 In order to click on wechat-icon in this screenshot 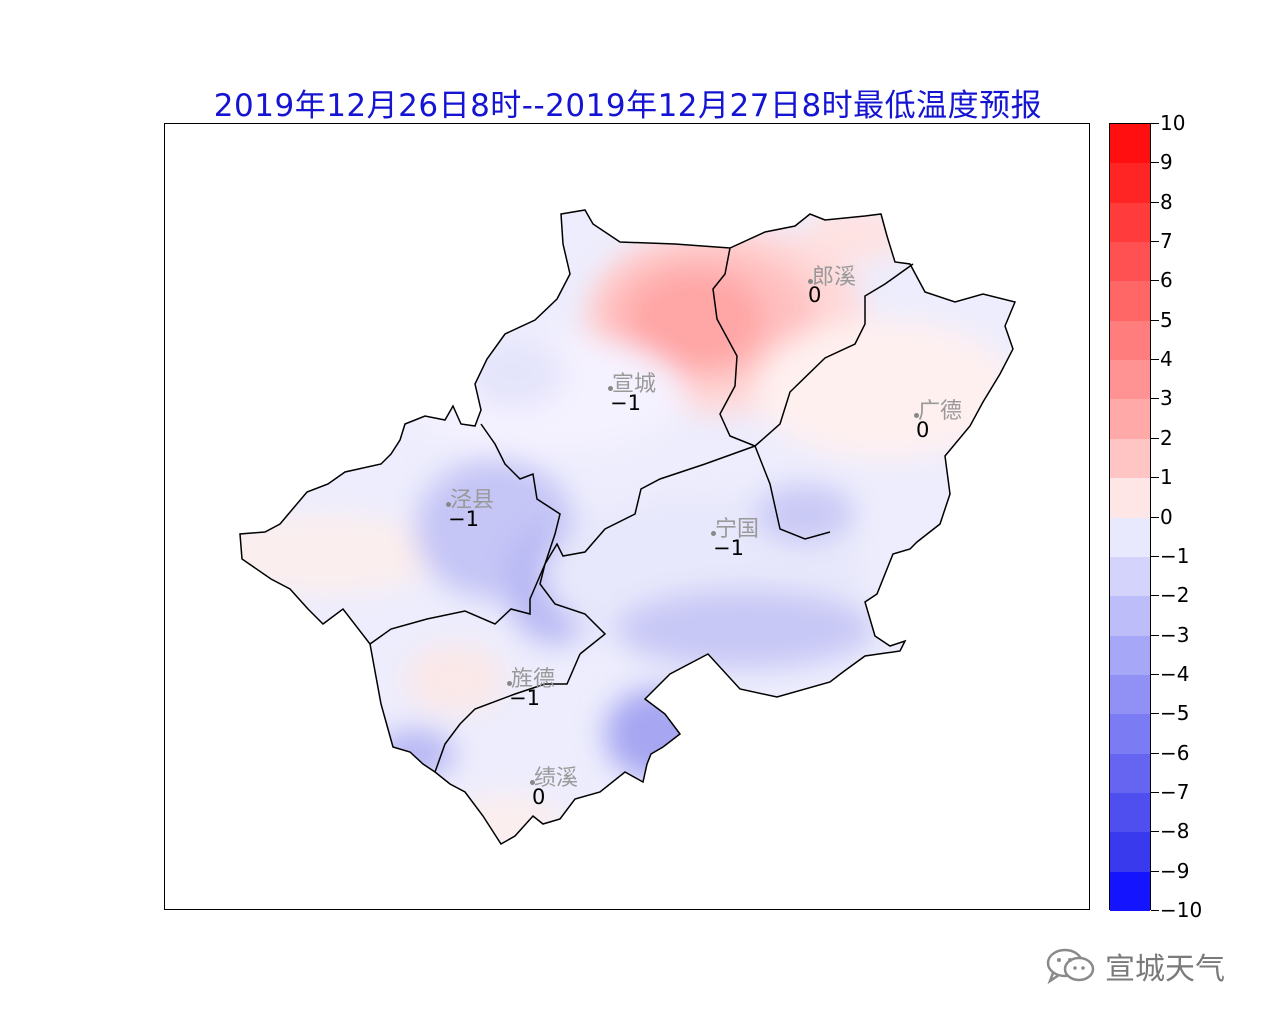, I will do `click(1070, 966)`.